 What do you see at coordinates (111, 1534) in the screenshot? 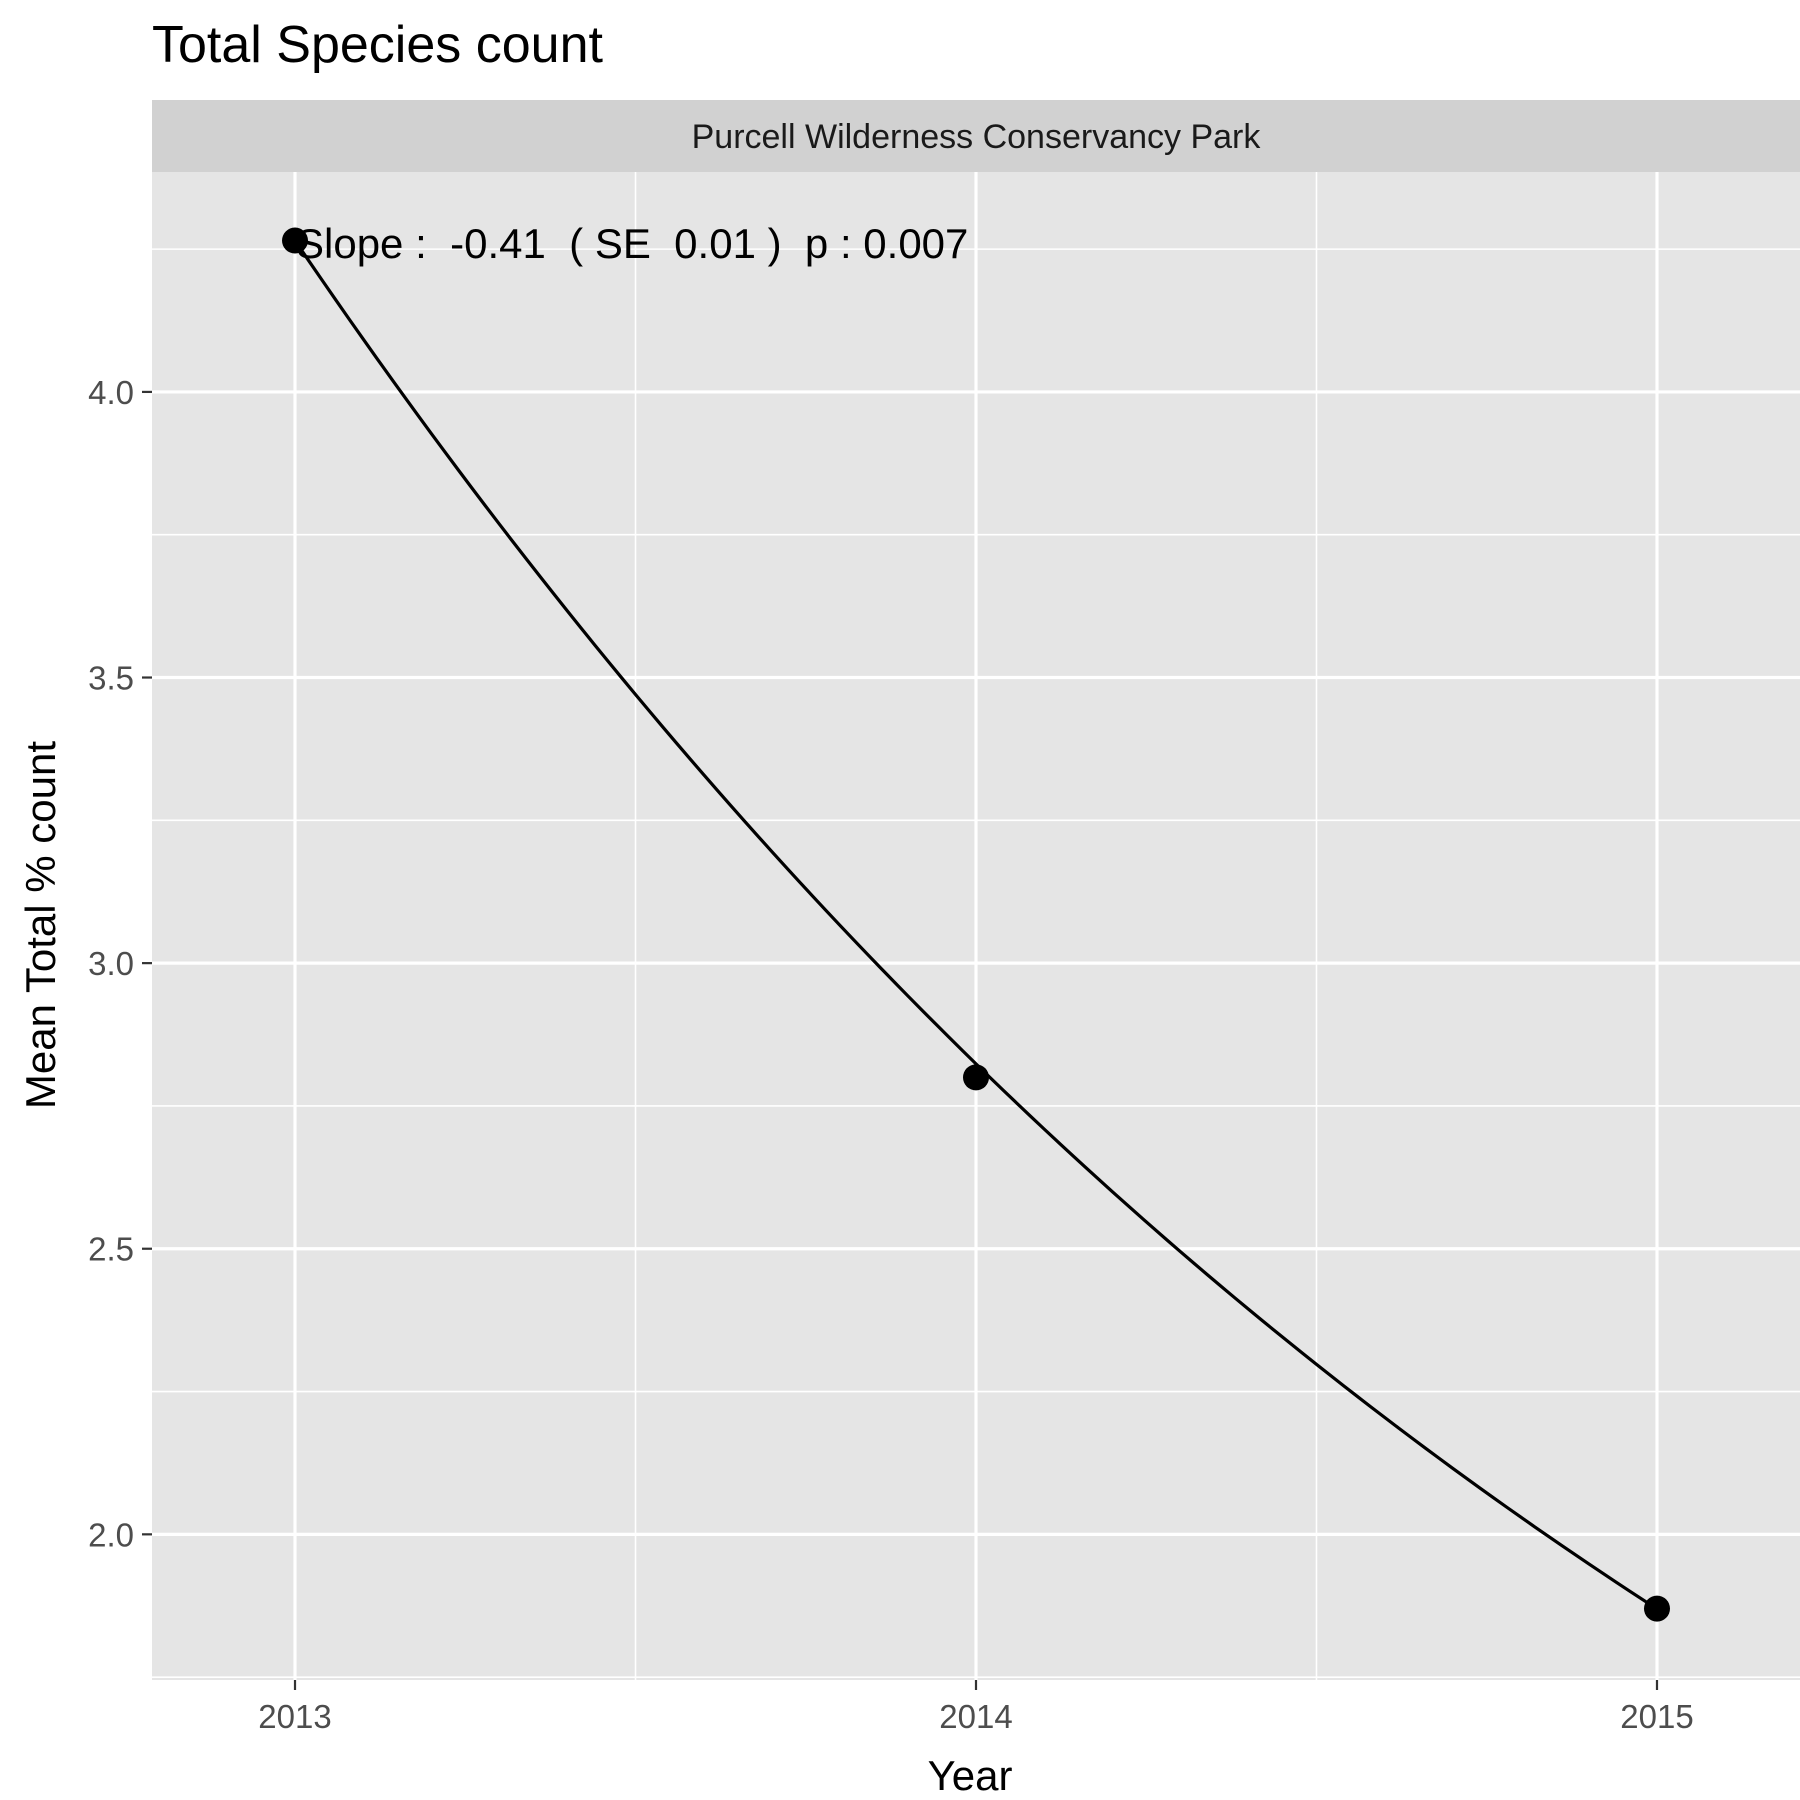
I see `y-tick-label: 2.0` at bounding box center [111, 1534].